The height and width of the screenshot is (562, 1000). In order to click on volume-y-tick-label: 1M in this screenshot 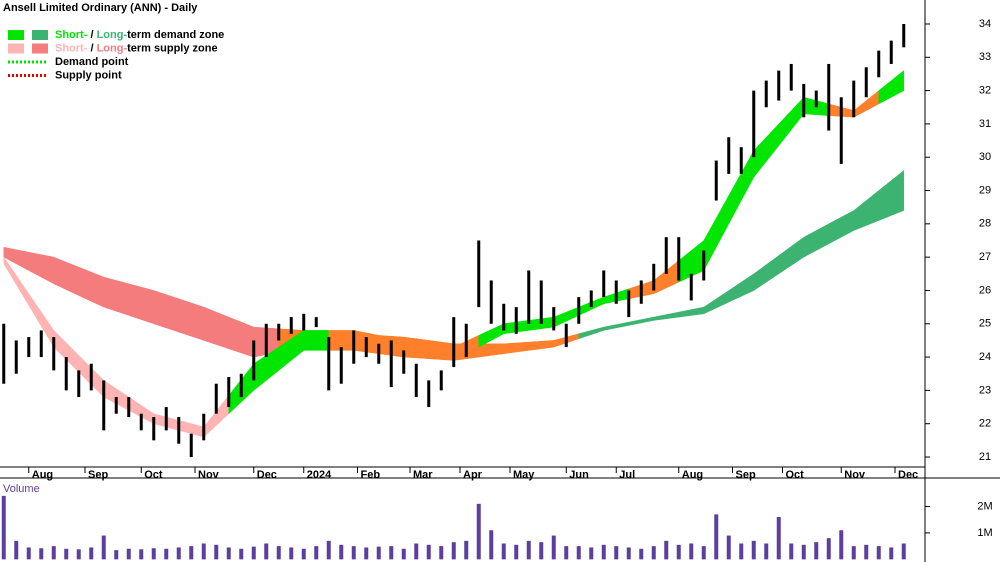, I will do `click(984, 533)`.